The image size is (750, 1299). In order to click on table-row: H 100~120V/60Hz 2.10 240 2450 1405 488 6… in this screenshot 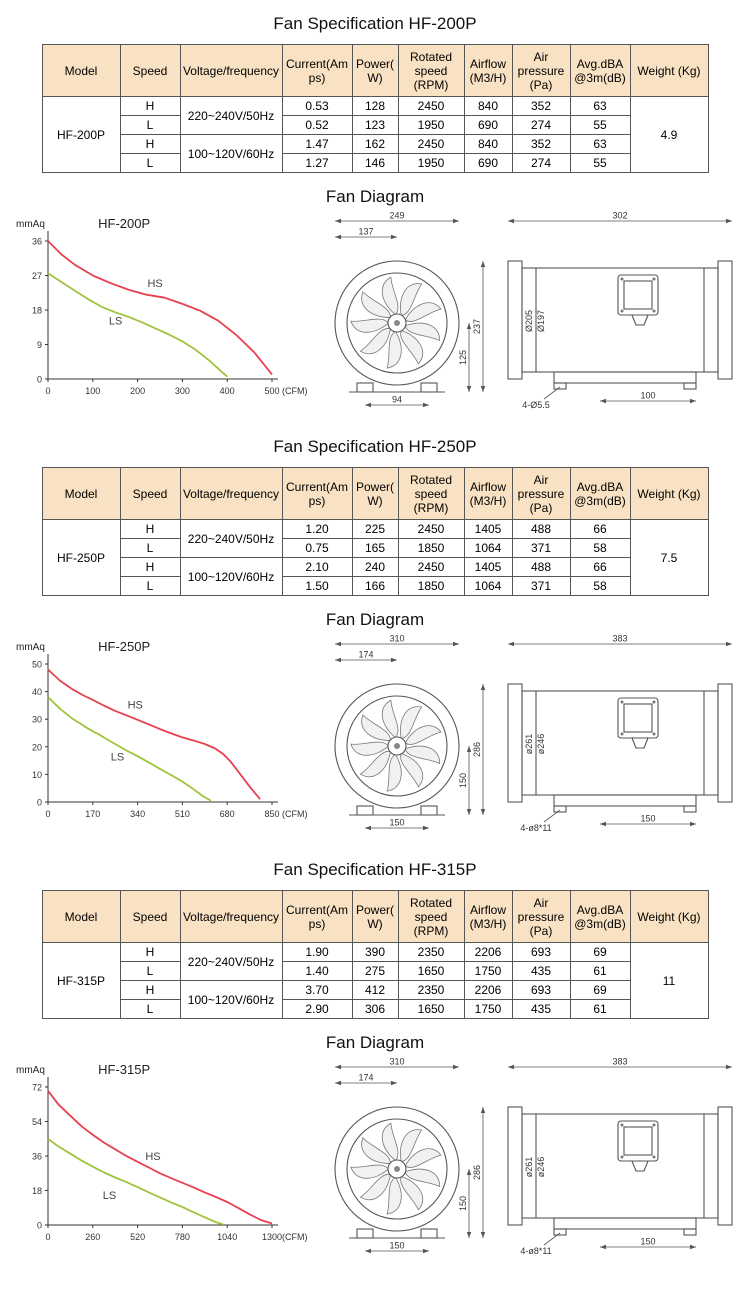, I will do `click(375, 576)`.